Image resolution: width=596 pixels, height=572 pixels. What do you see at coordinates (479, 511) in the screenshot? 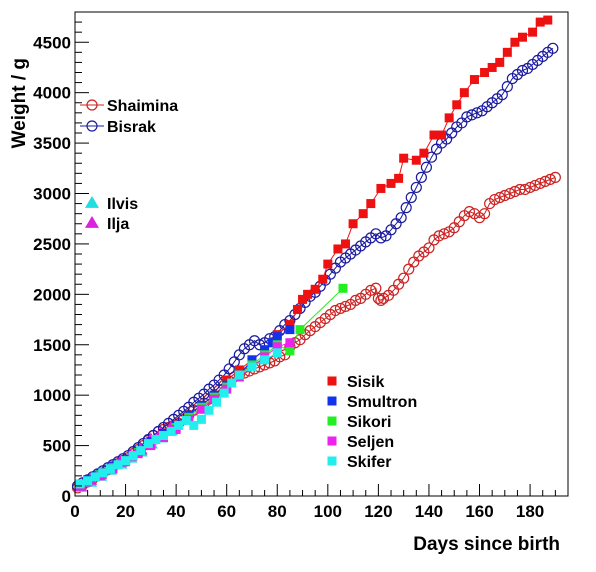
I see `x-tick-label: 160` at bounding box center [479, 511].